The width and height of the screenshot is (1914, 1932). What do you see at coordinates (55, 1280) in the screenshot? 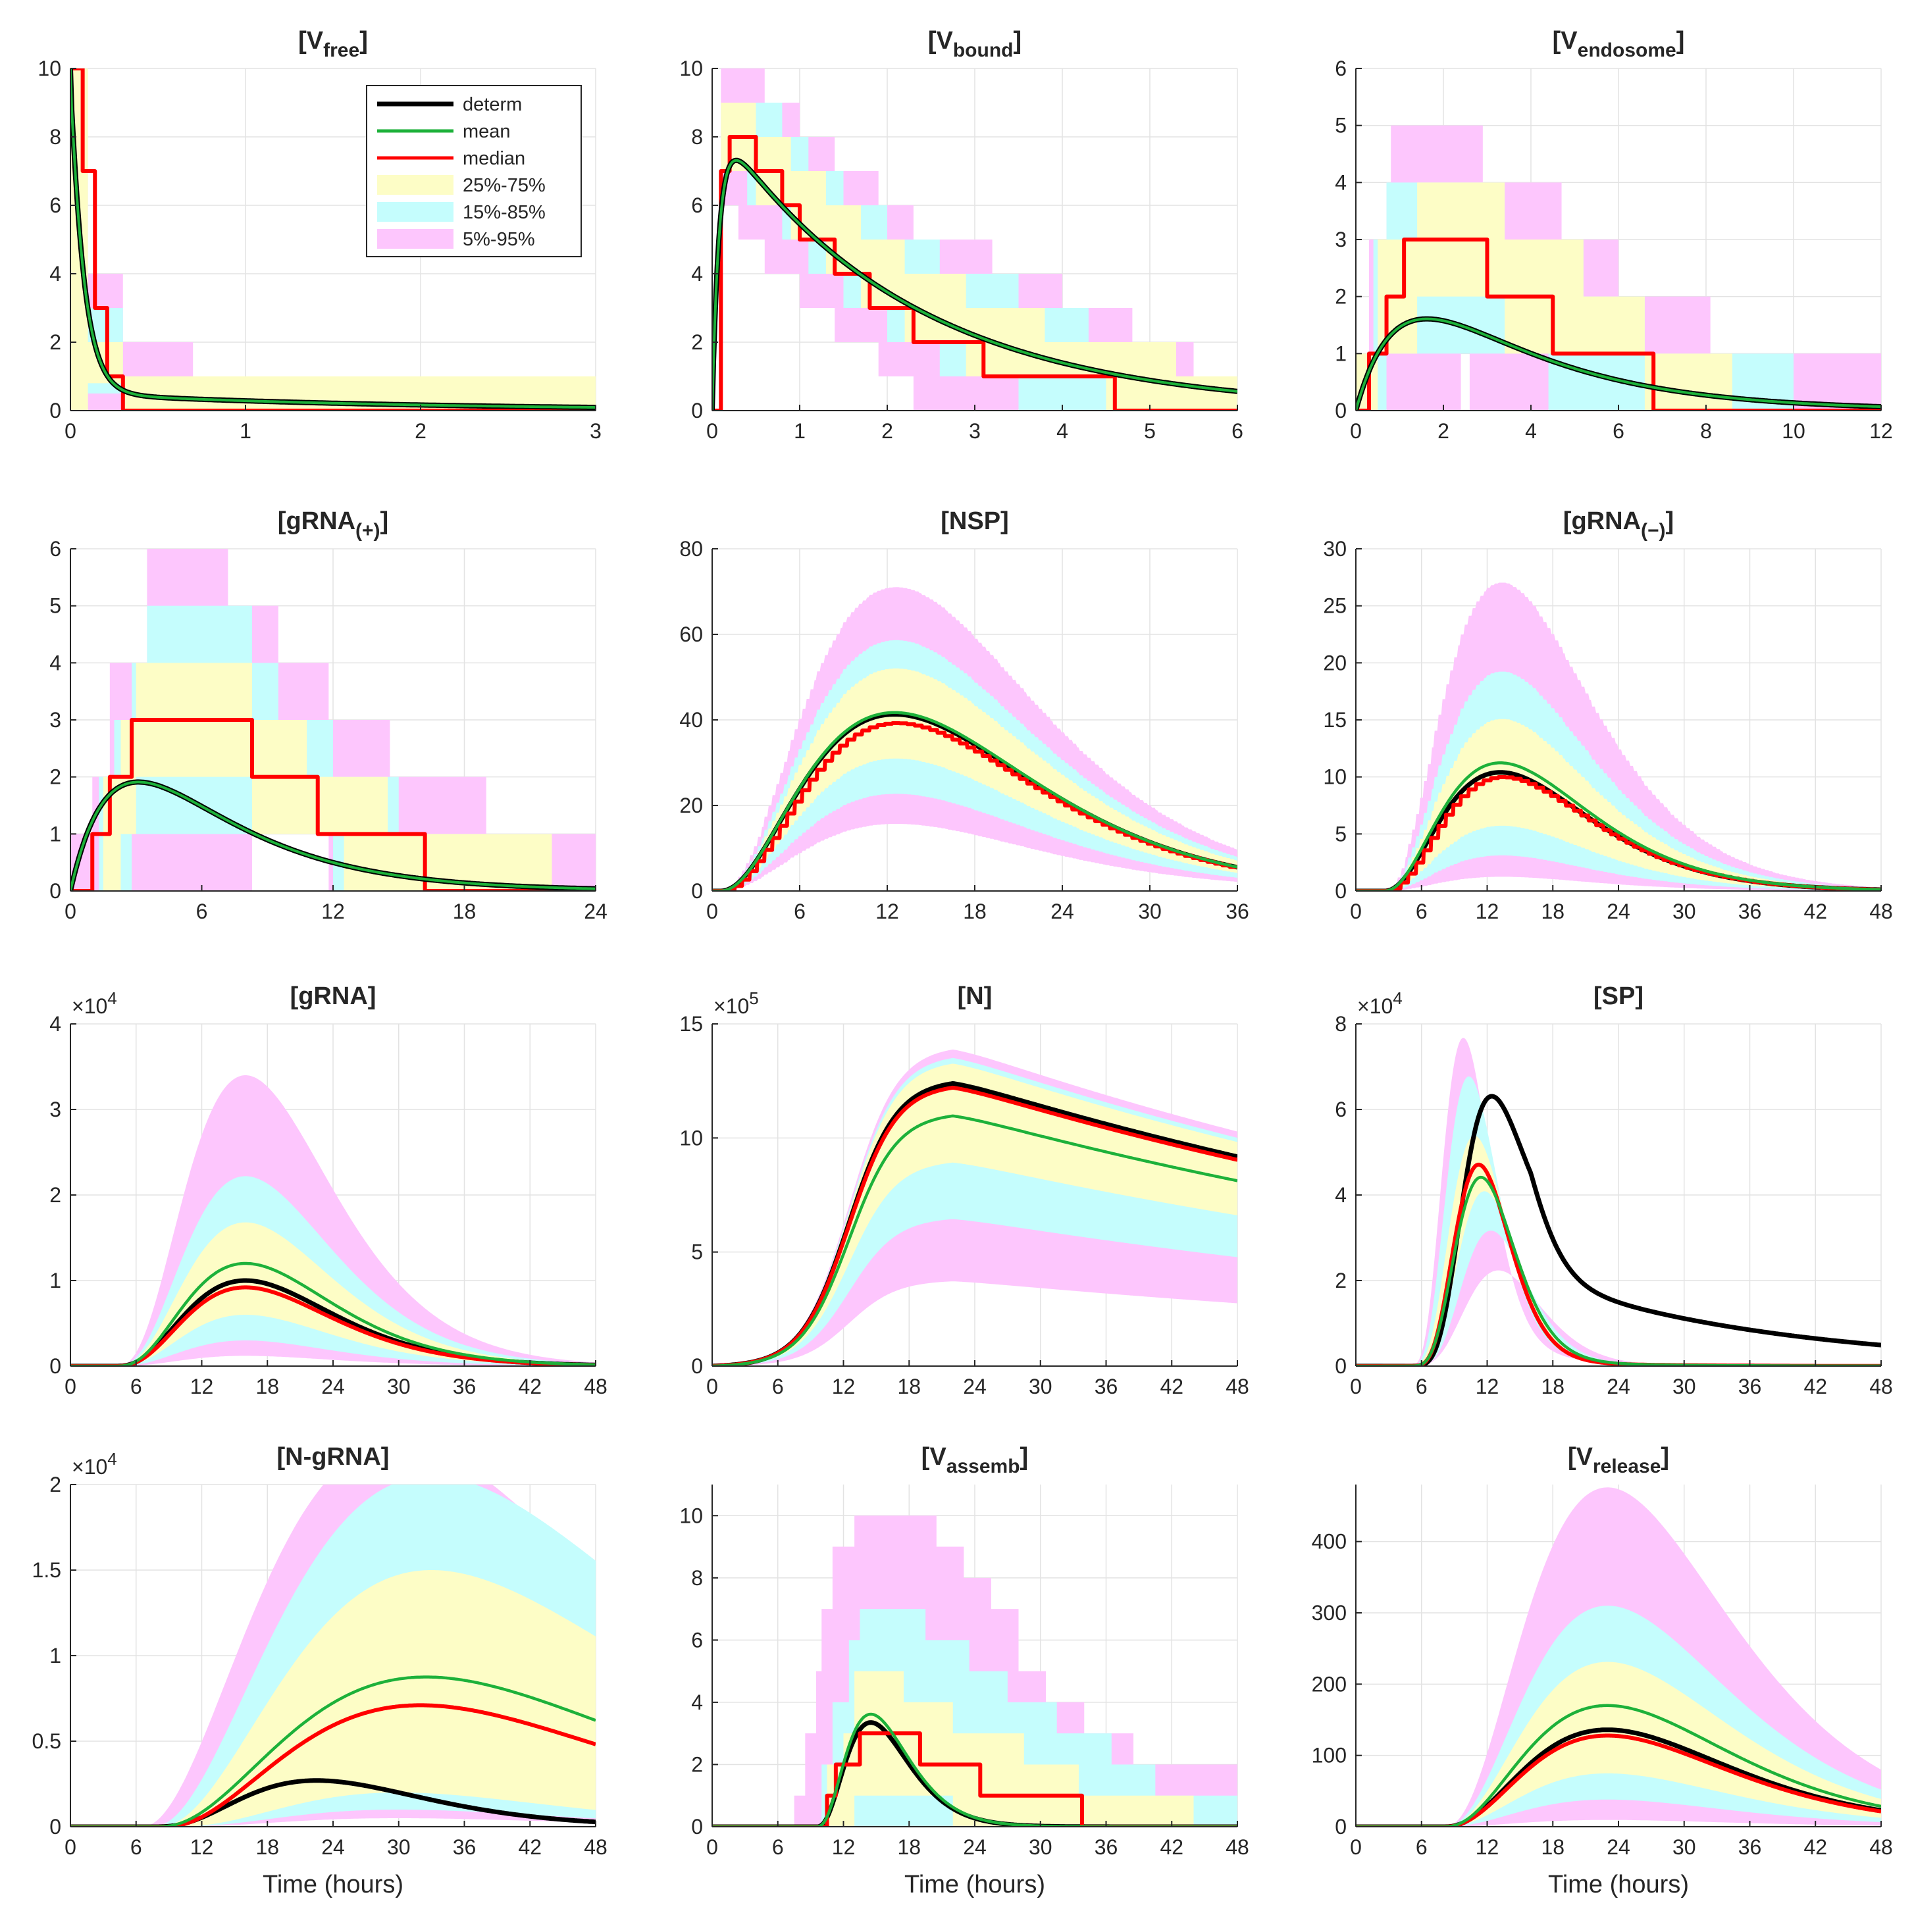
I see `y-tick-label: 1` at bounding box center [55, 1280].